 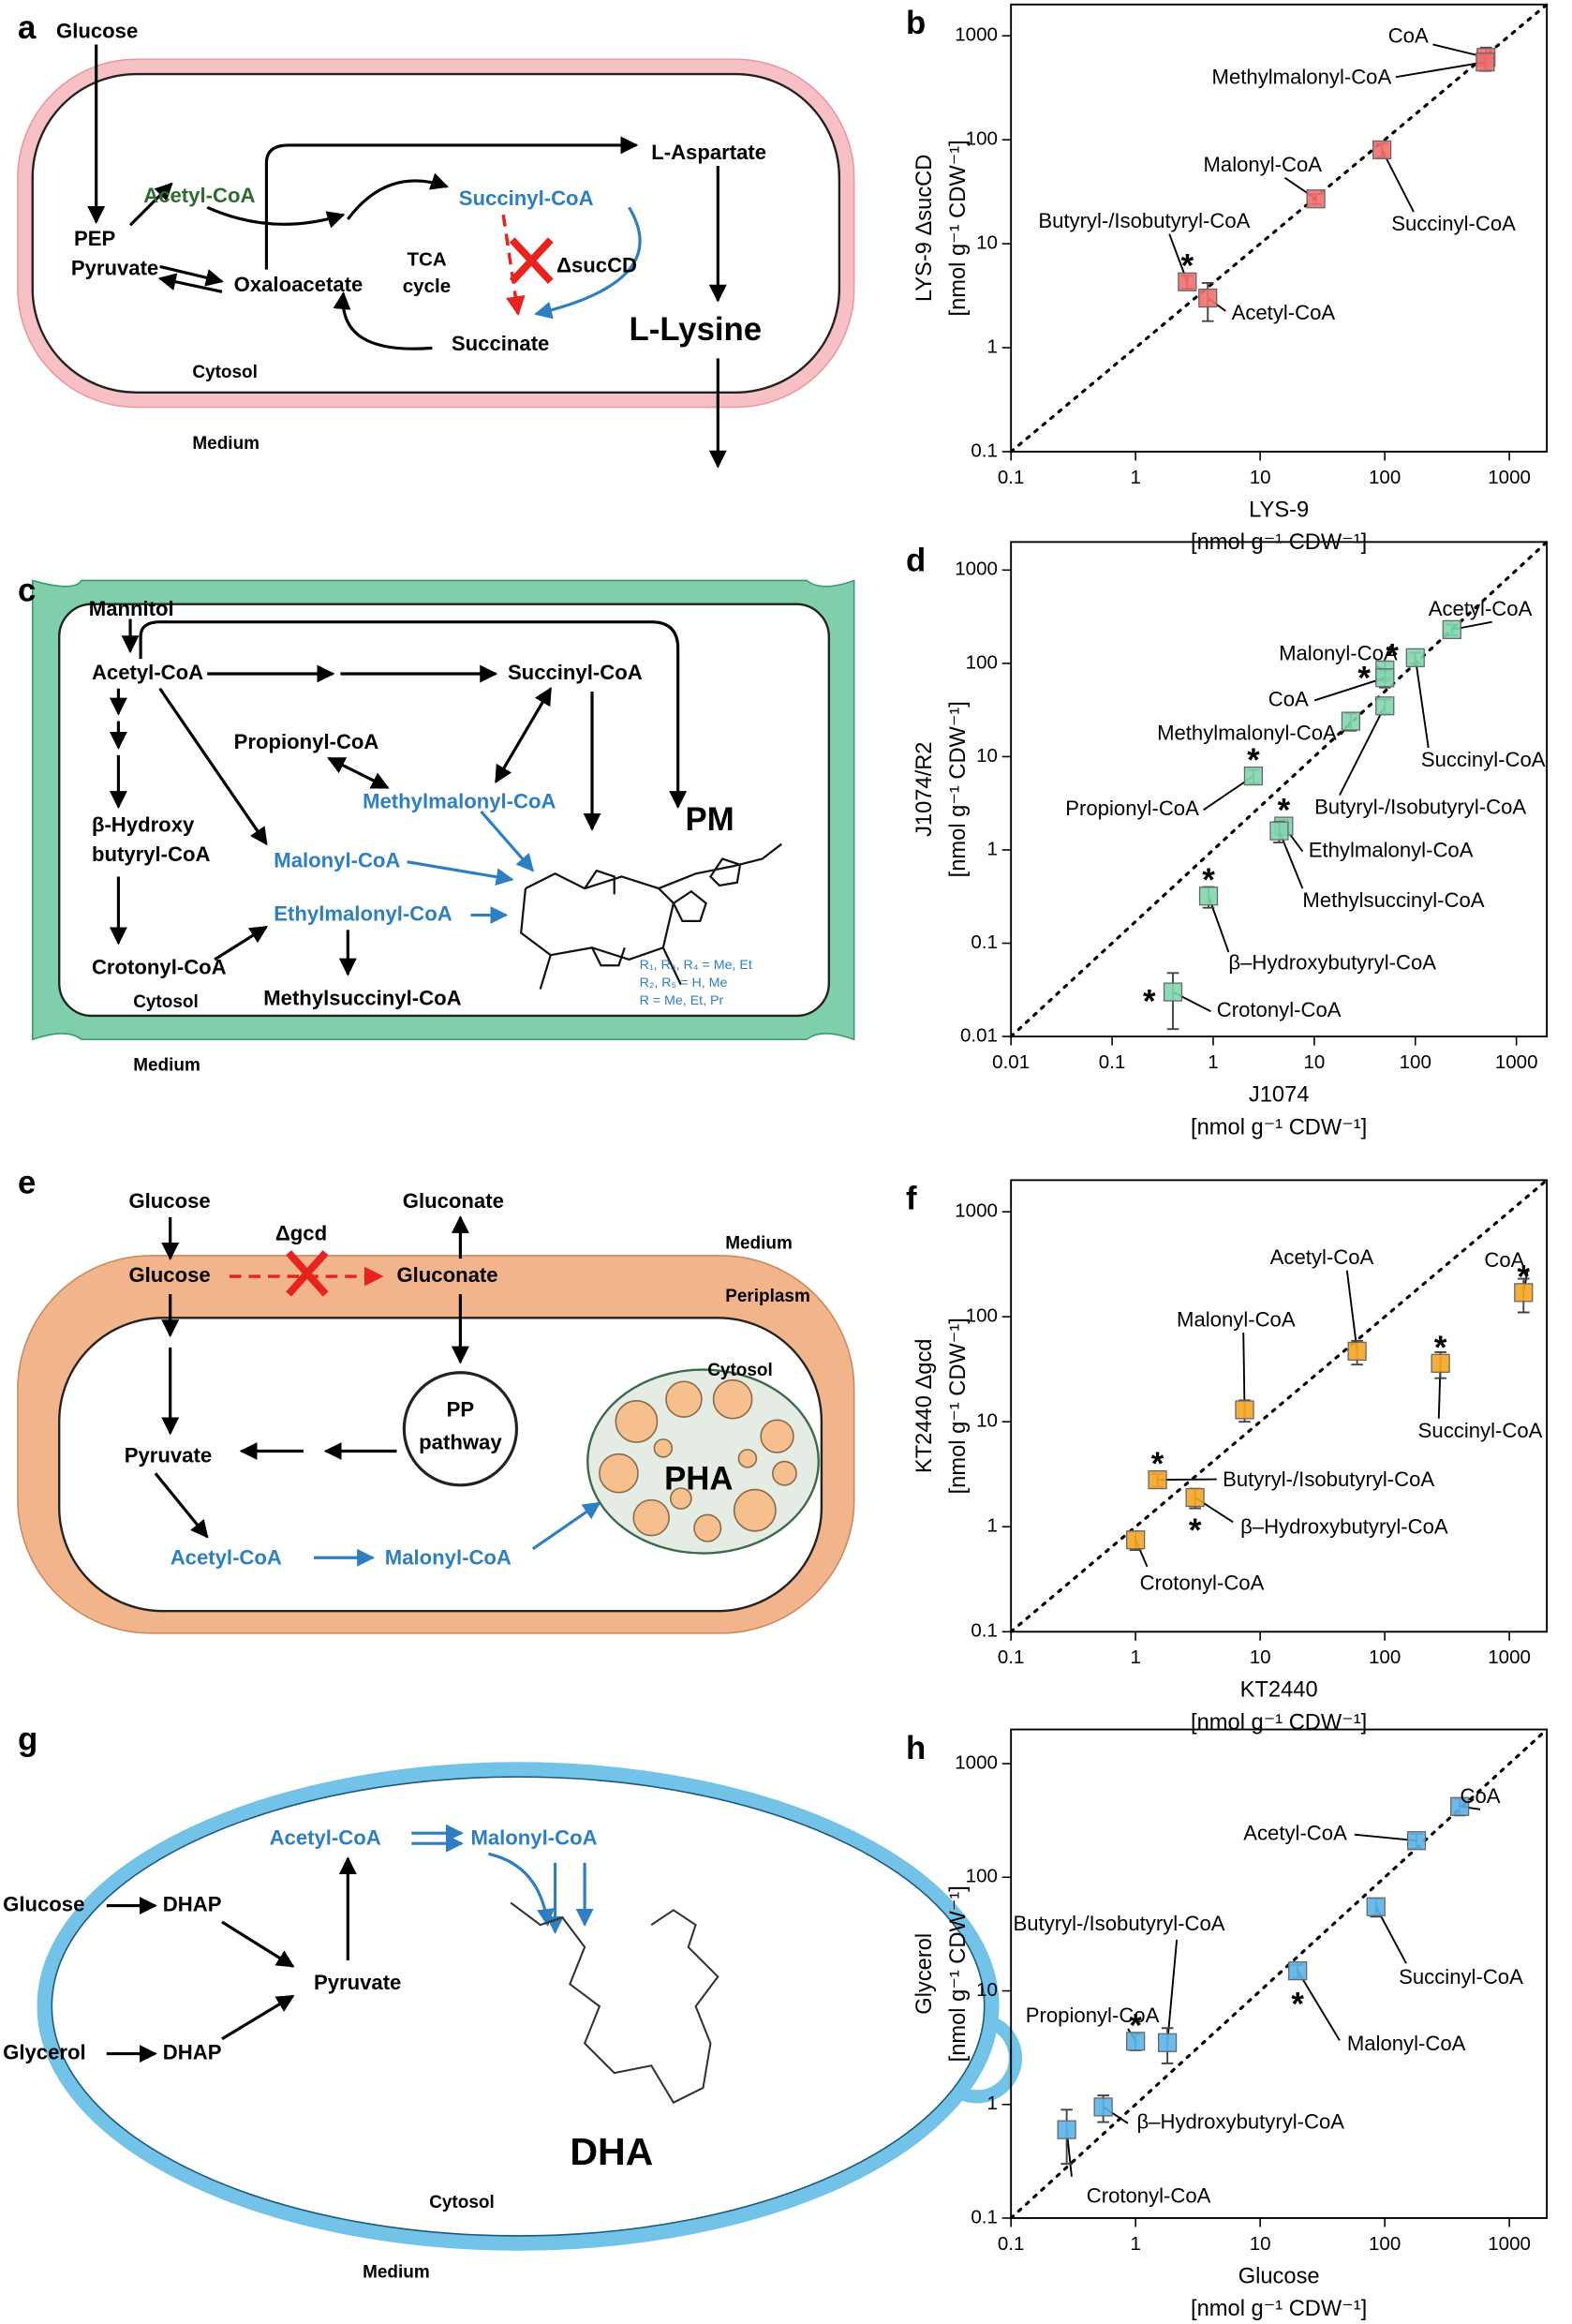 I want to click on diagram-label: Methylmalonyl-CoA, so click(x=459, y=800).